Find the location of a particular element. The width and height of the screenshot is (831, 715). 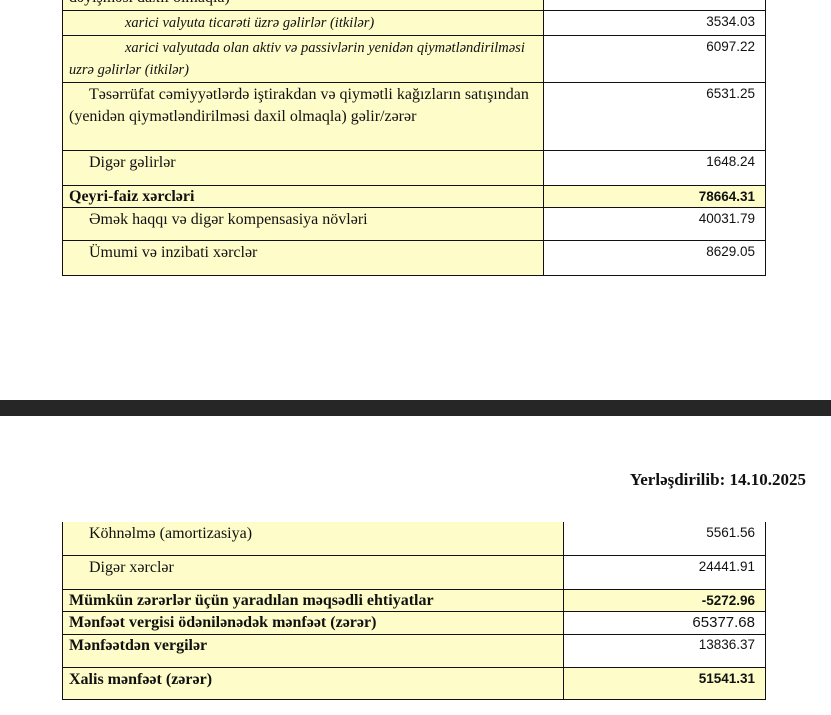

row-label: Xalis mənfəət (zərər) is located at coordinates (313, 683).